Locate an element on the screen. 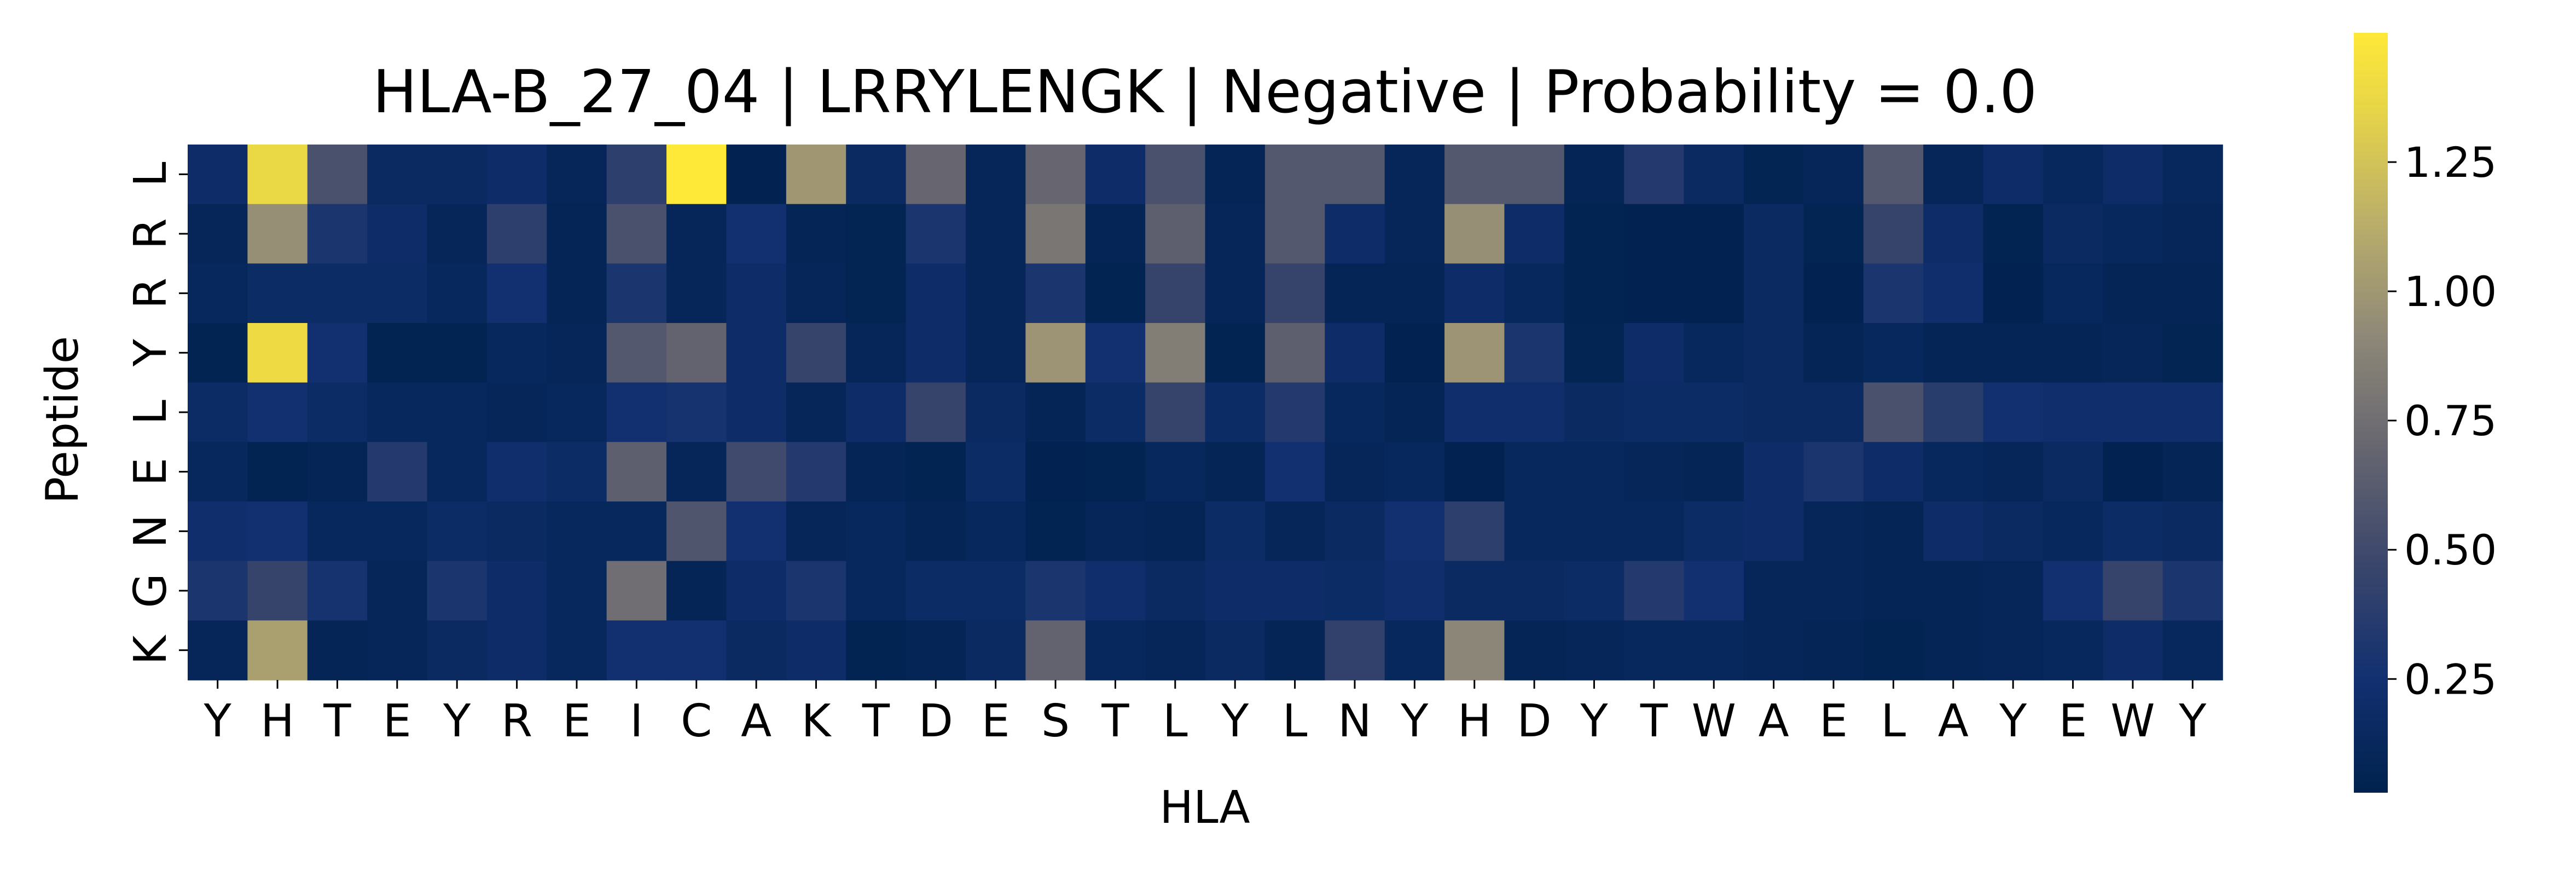 The image size is (2576, 871). colorbar-tick-label: 1.25 is located at coordinates (2450, 162).